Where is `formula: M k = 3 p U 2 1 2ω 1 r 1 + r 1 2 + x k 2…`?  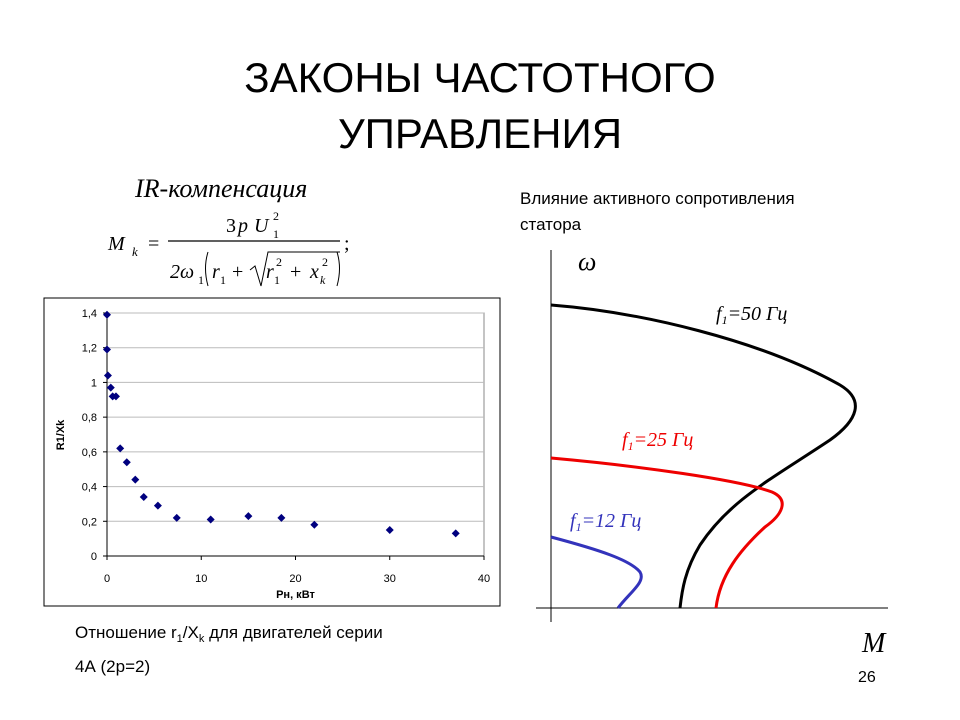
formula: M k = 3 p U 2 1 2ω 1 r 1 + r 1 2 + x k 2… is located at coordinates (228, 248).